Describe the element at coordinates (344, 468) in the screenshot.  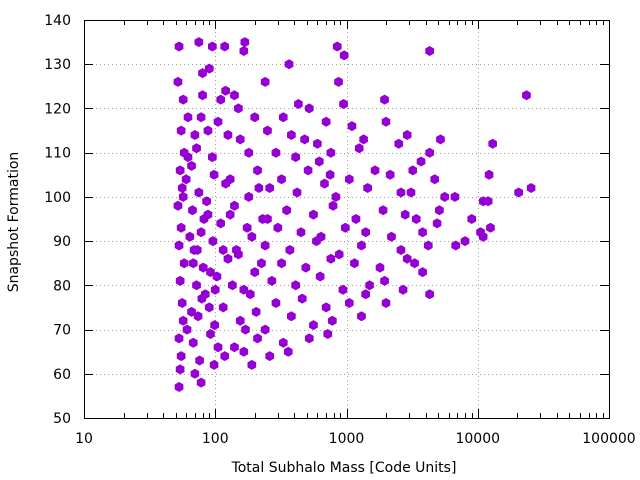
I see `x-axis-label: Total Subhalo Mass [Code Units]` at that location.